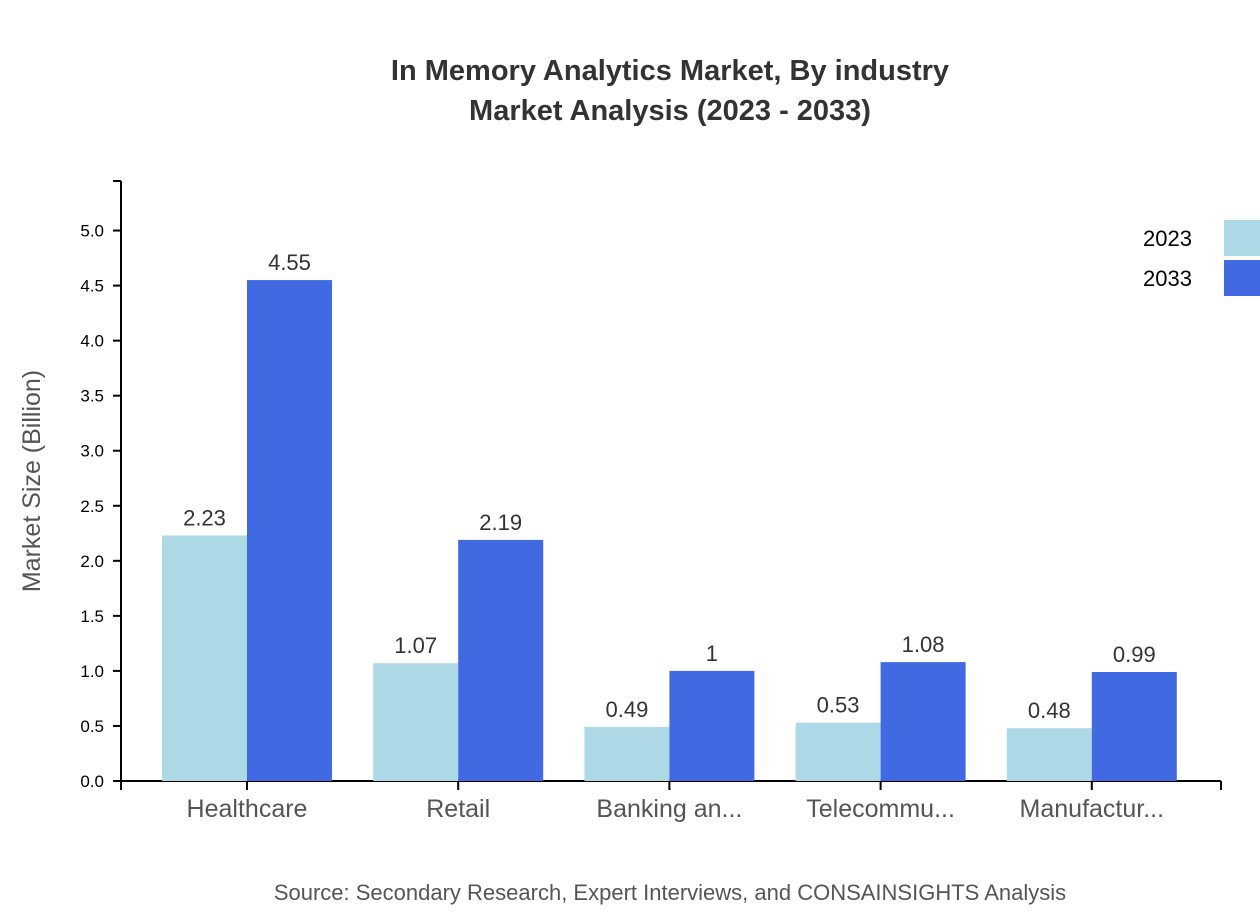  Describe the element at coordinates (838, 705) in the screenshot. I see `data-label: 0.53` at that location.